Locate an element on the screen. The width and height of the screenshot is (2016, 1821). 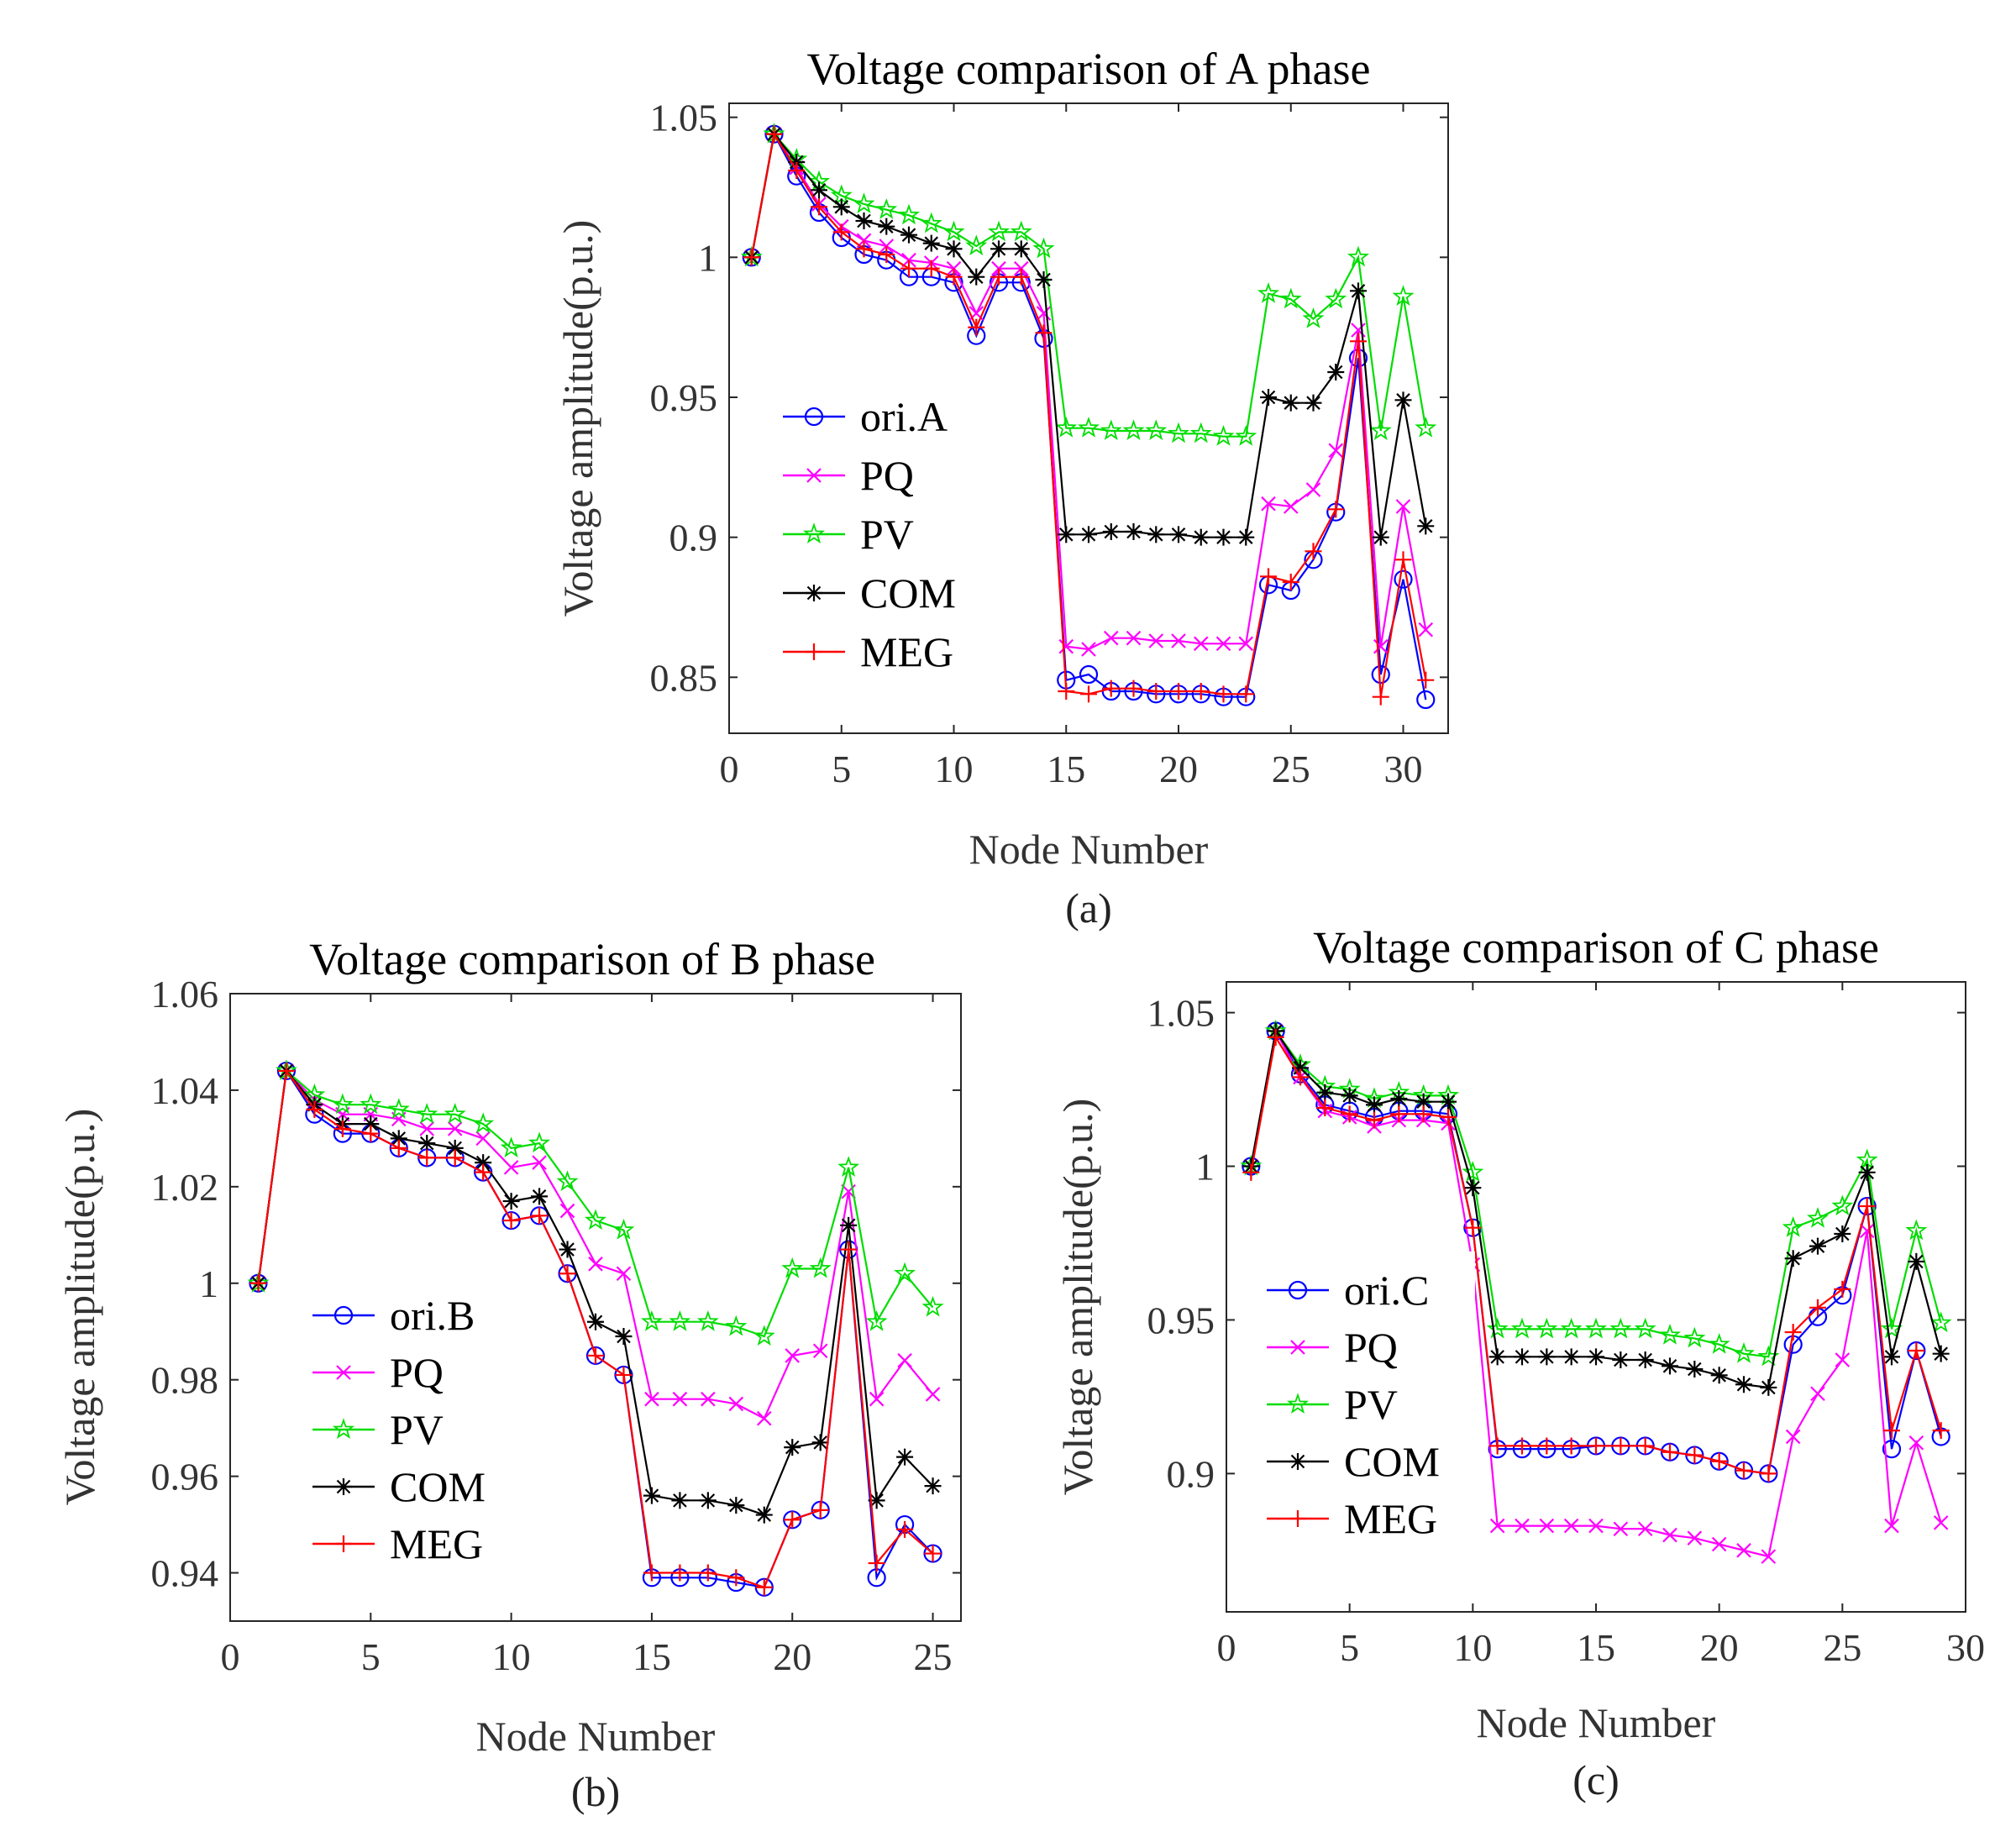
x-tick-label: 10 is located at coordinates (954, 769).